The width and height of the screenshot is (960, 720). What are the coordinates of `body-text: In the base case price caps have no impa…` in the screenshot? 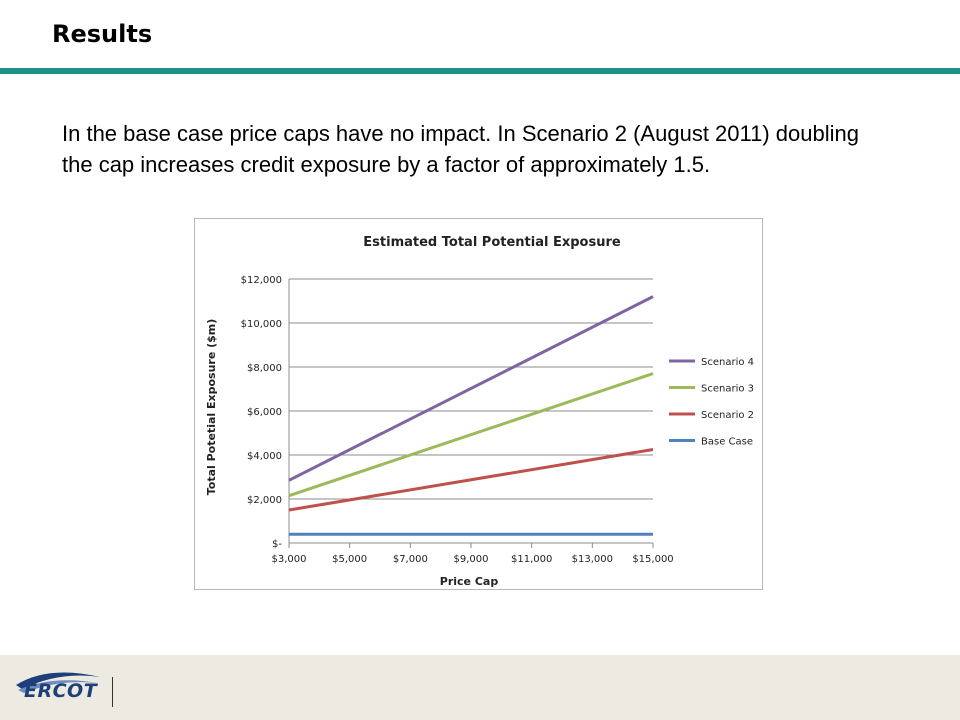 It's located at (460, 149).